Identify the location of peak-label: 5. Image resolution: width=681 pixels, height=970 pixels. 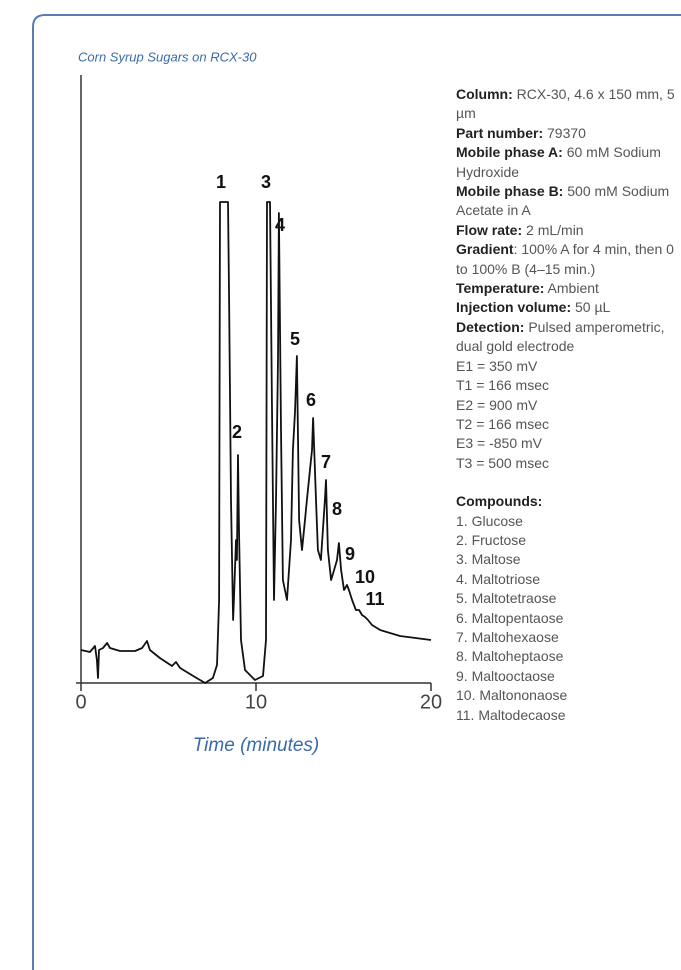
(295, 339).